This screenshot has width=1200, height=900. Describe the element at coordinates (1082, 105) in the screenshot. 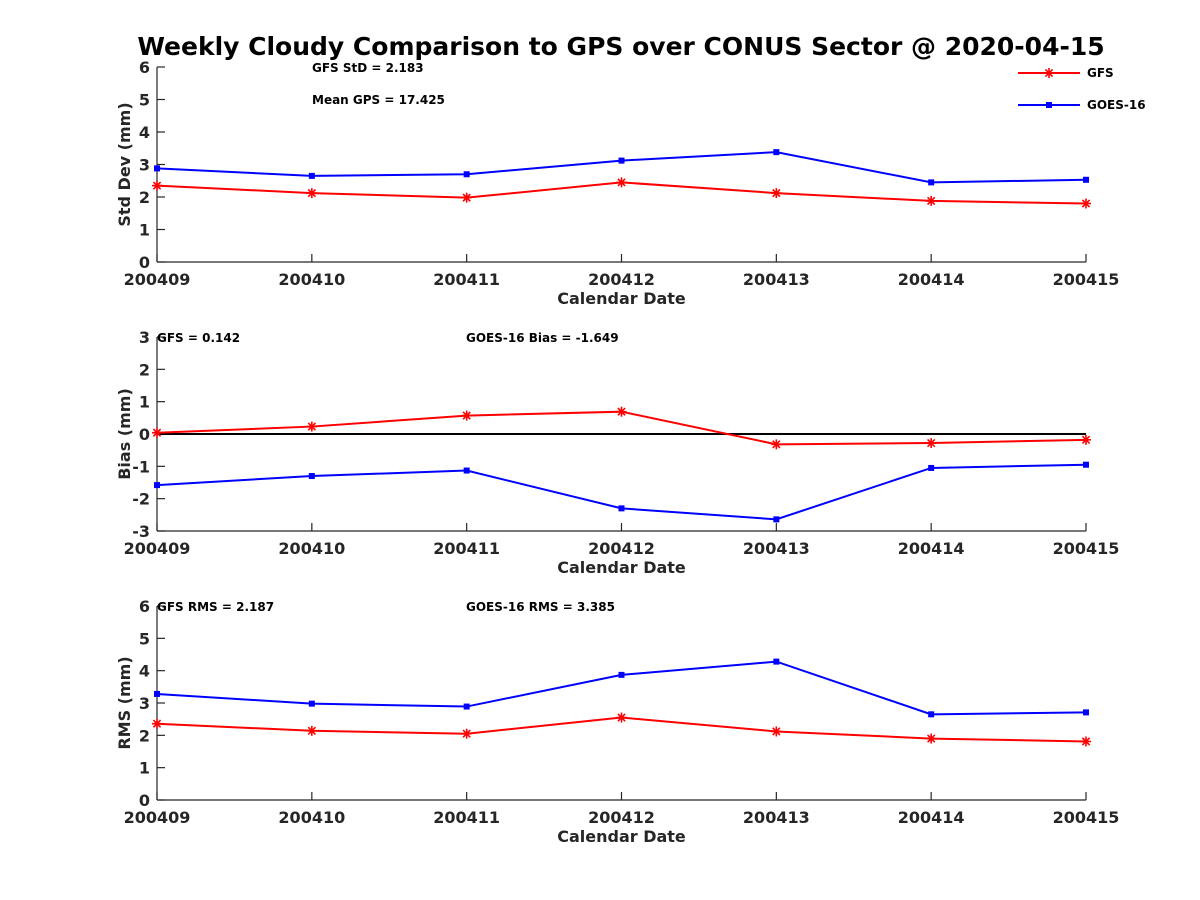

I see `legend-entry-goes-16: GOES-16` at that location.